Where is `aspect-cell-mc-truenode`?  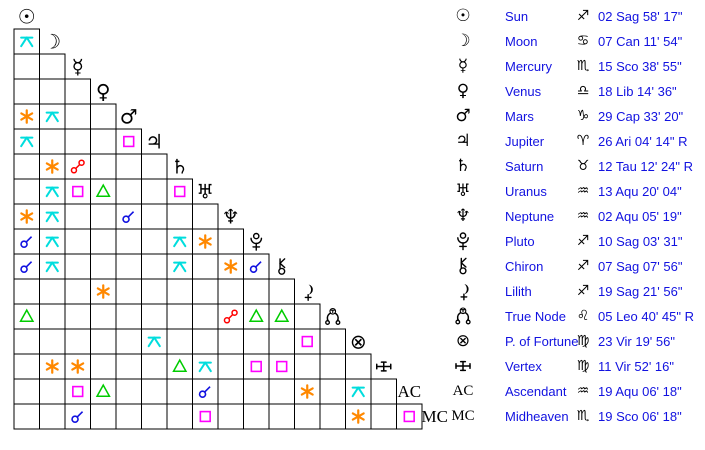
aspect-cell-mc-truenode is located at coordinates (332, 416).